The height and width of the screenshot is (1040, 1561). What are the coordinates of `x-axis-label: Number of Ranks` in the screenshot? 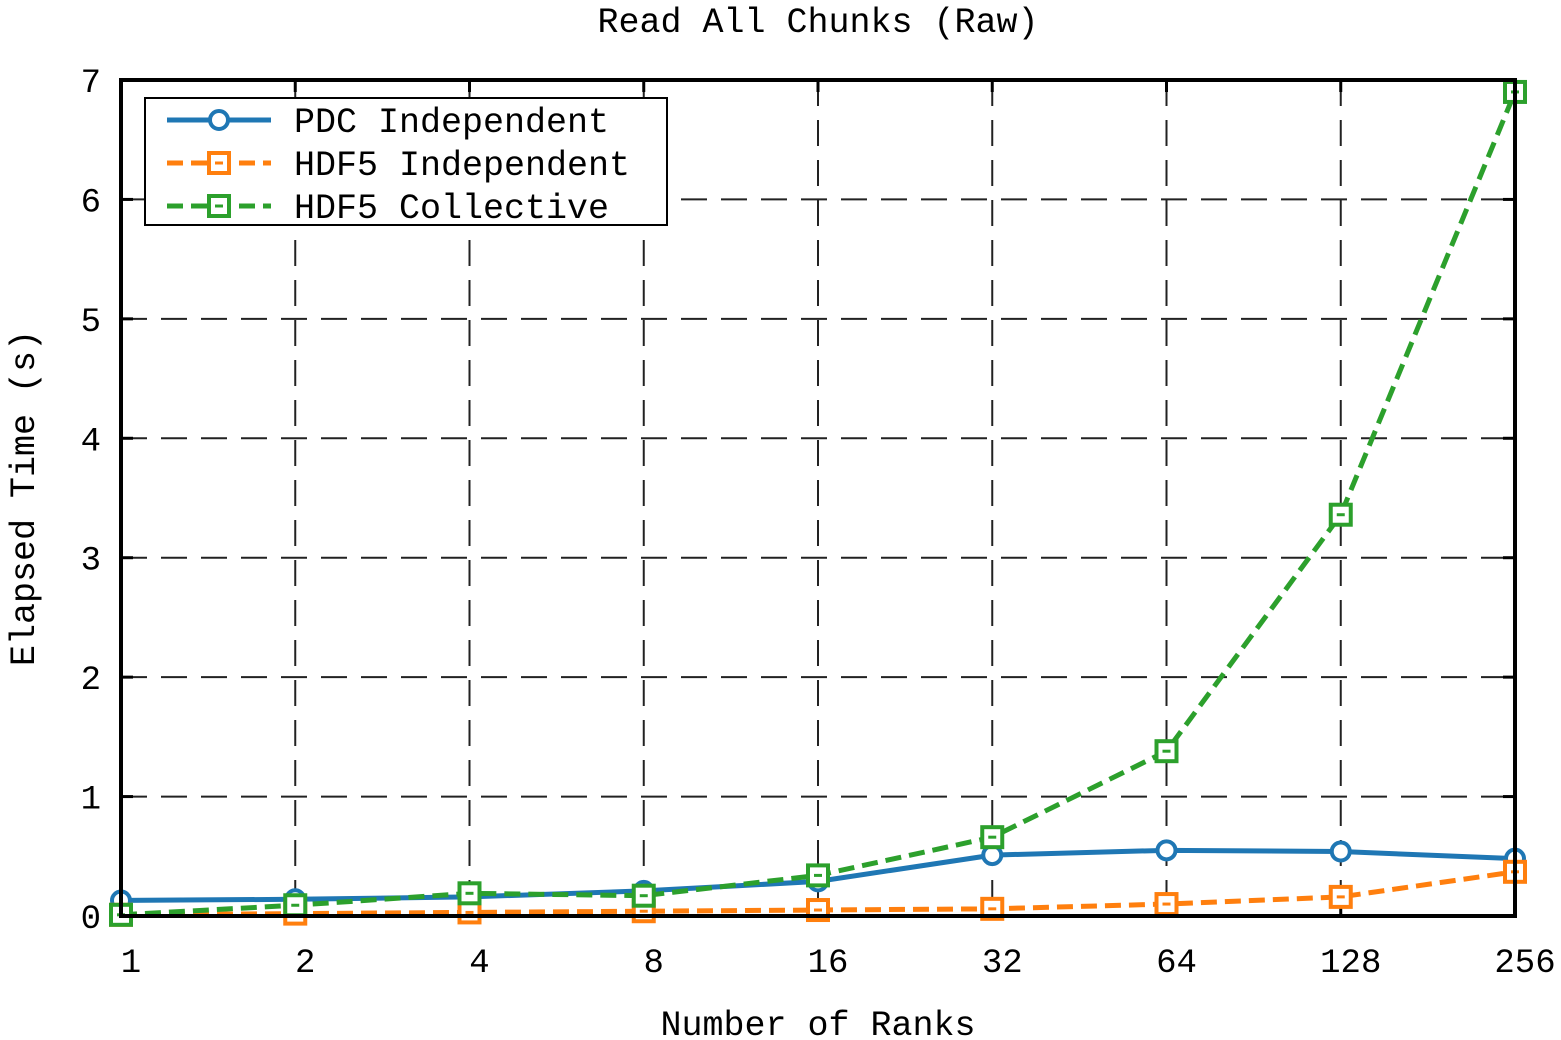 It's located at (817, 1023).